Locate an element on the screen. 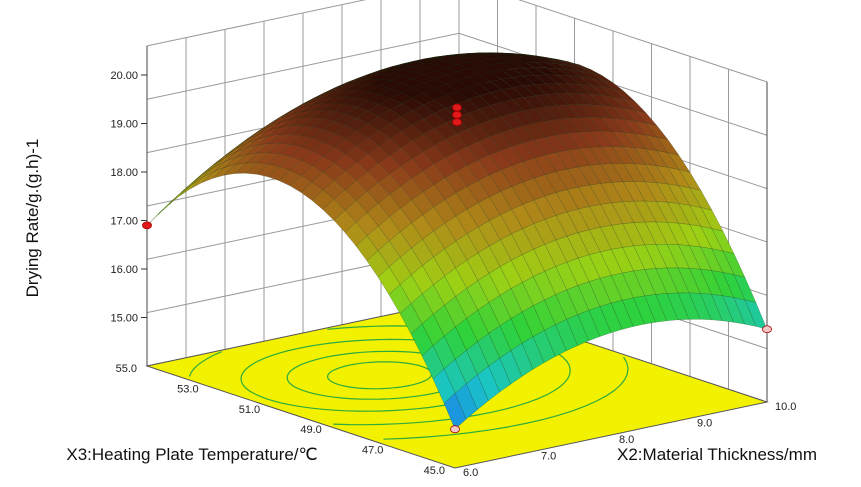 The image size is (861, 487). contour-line is located at coordinates (379, 375).